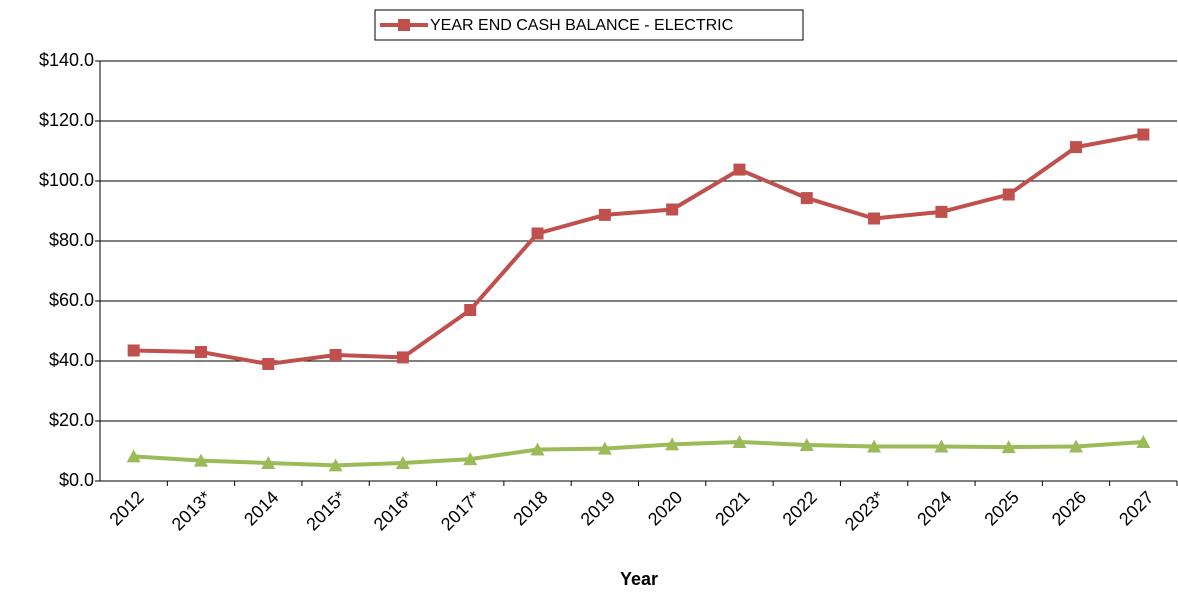 This screenshot has height=595, width=1178. I want to click on x-tick-label: 2019, so click(598, 508).